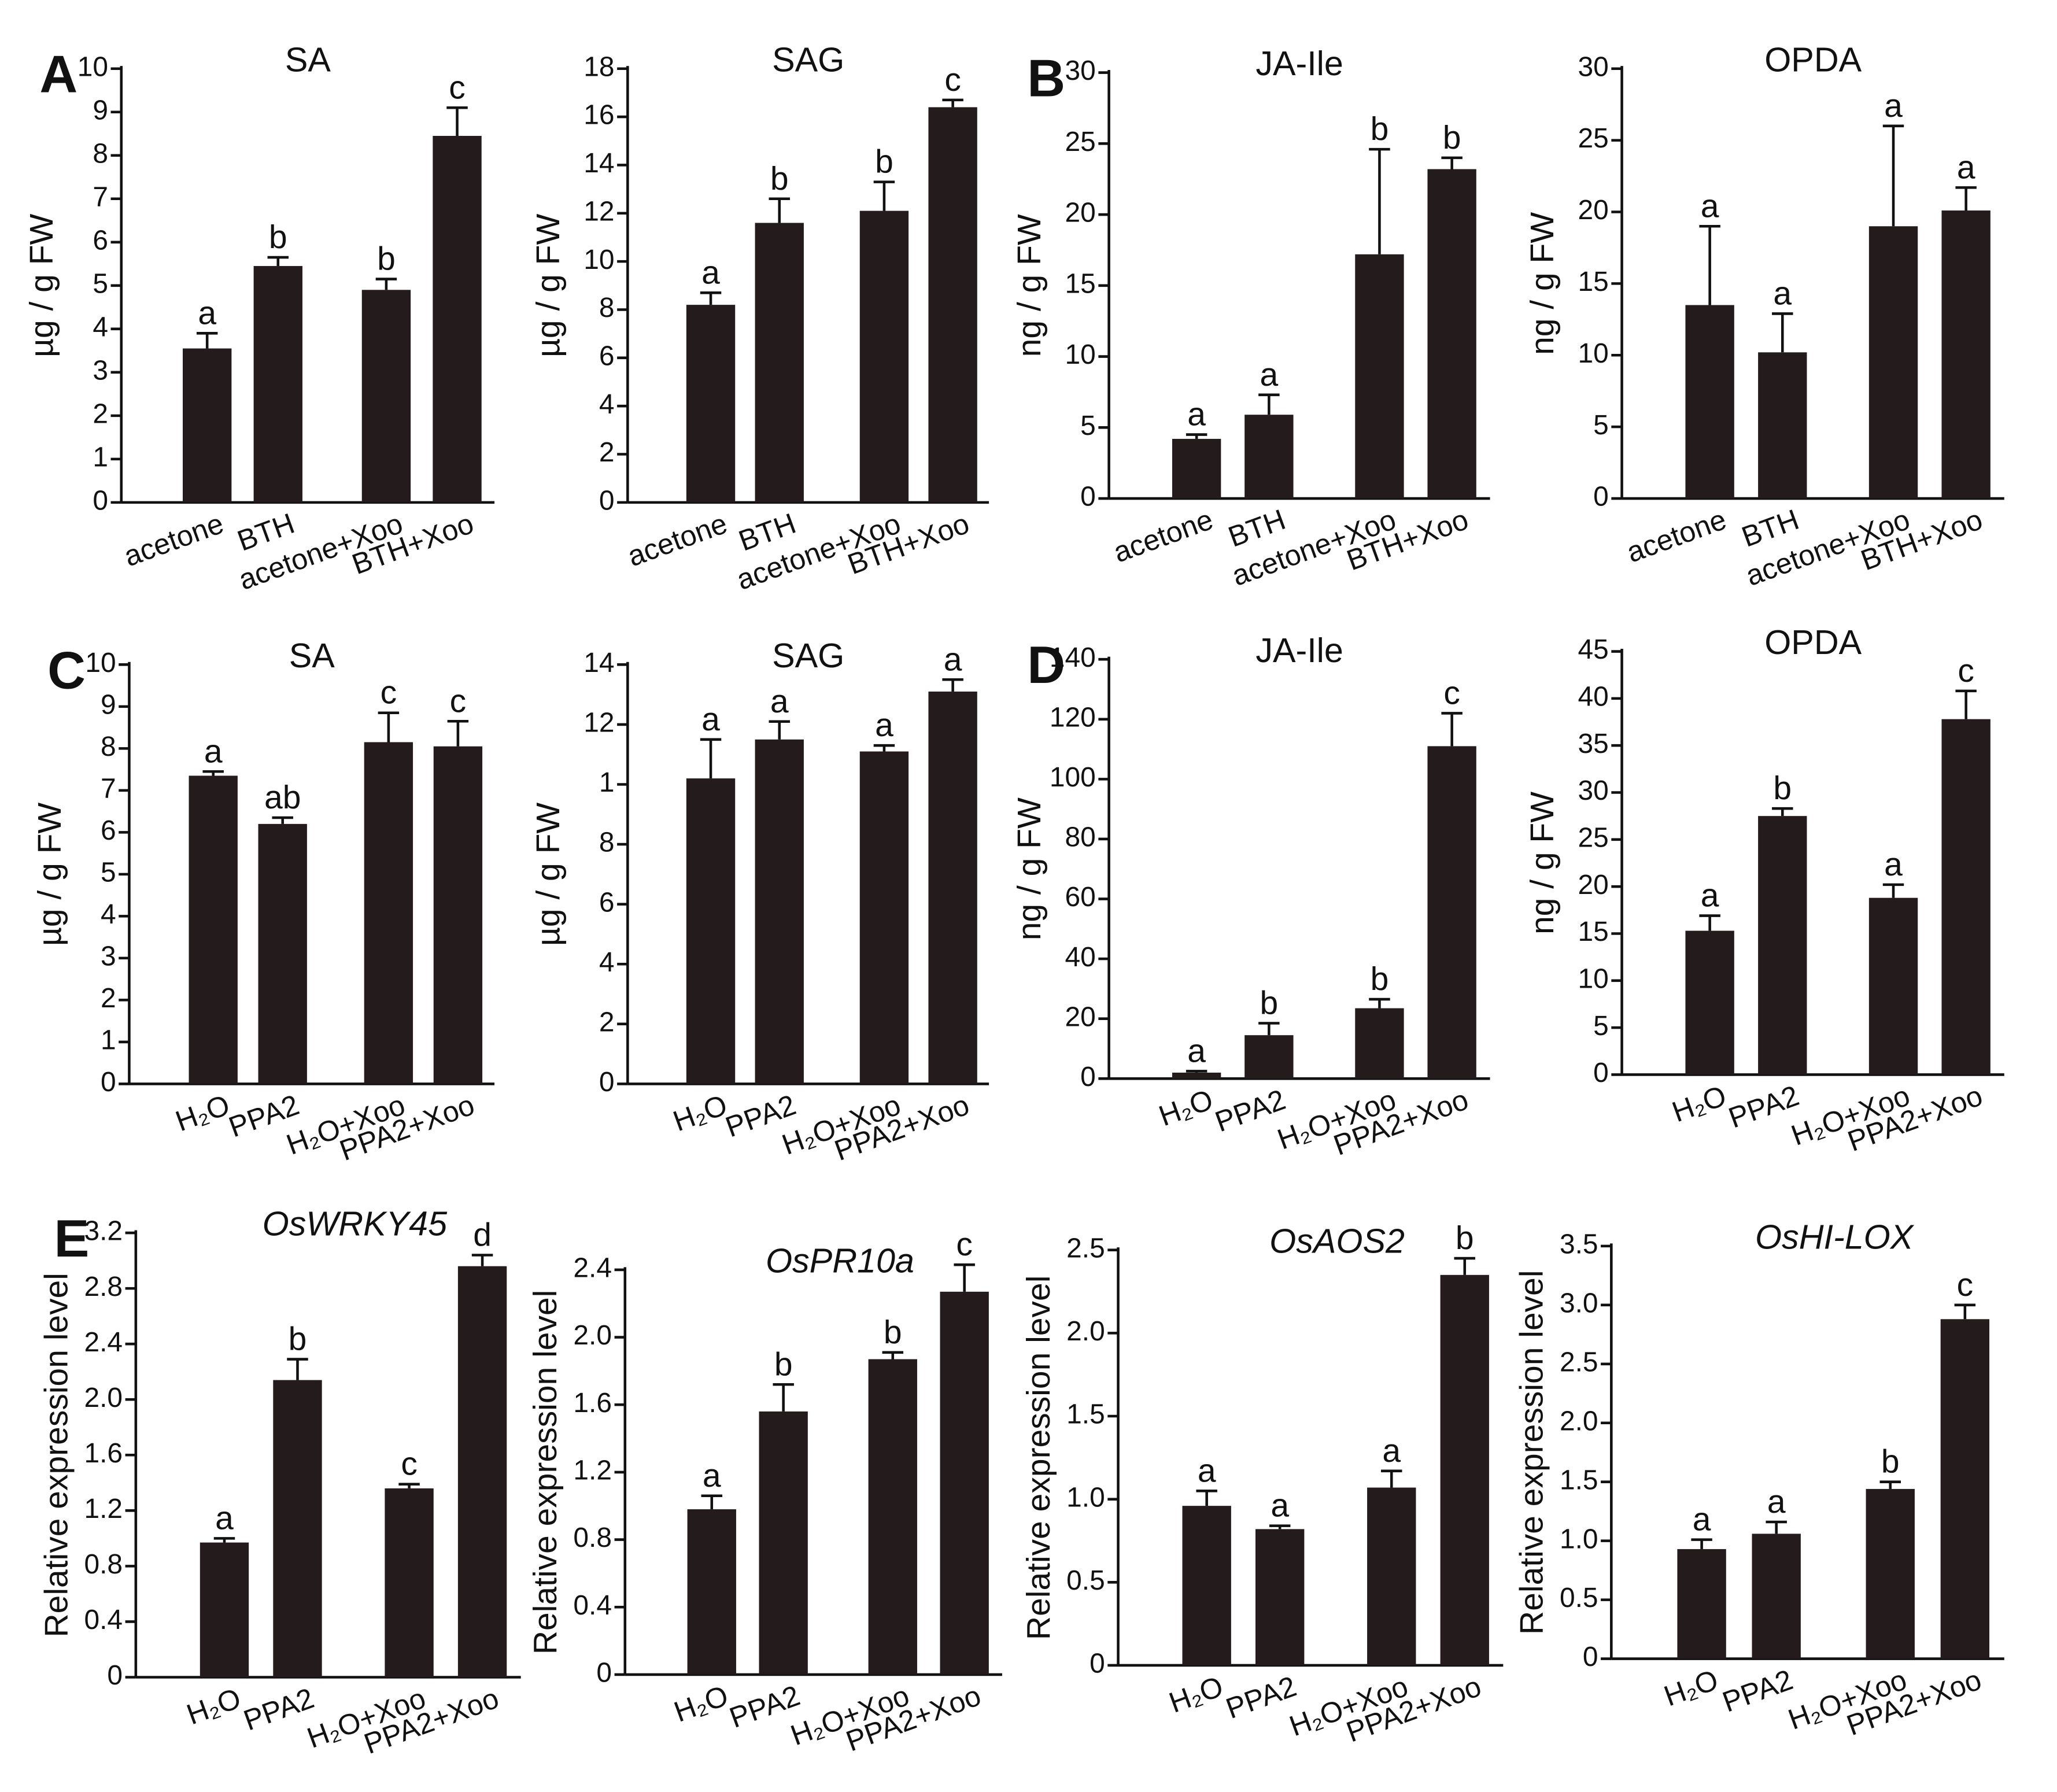 The height and width of the screenshot is (1792, 2057). I want to click on y-tick-label: 5, so click(1088, 426).